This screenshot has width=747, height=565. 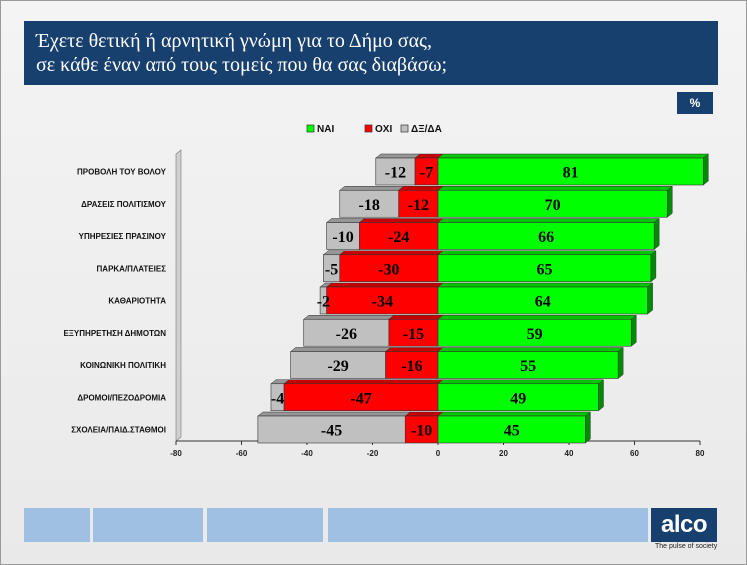 I want to click on yes-value-label: 70, so click(x=553, y=205).